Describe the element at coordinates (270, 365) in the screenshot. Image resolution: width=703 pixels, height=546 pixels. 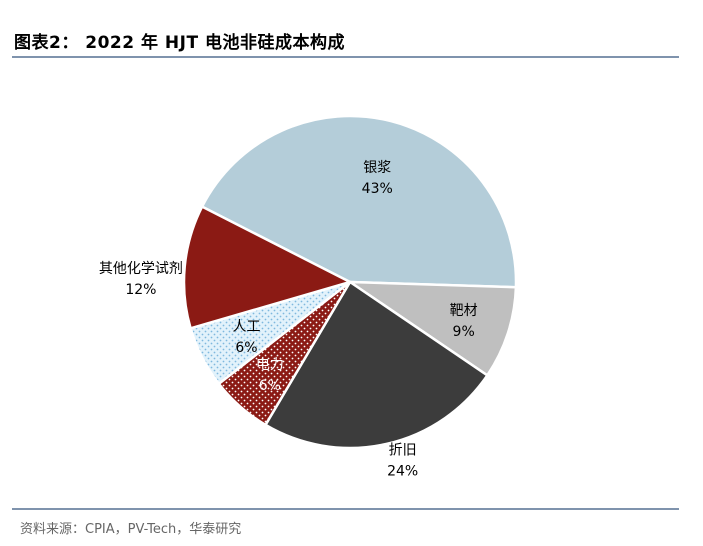
I see `slice-label: 电力` at that location.